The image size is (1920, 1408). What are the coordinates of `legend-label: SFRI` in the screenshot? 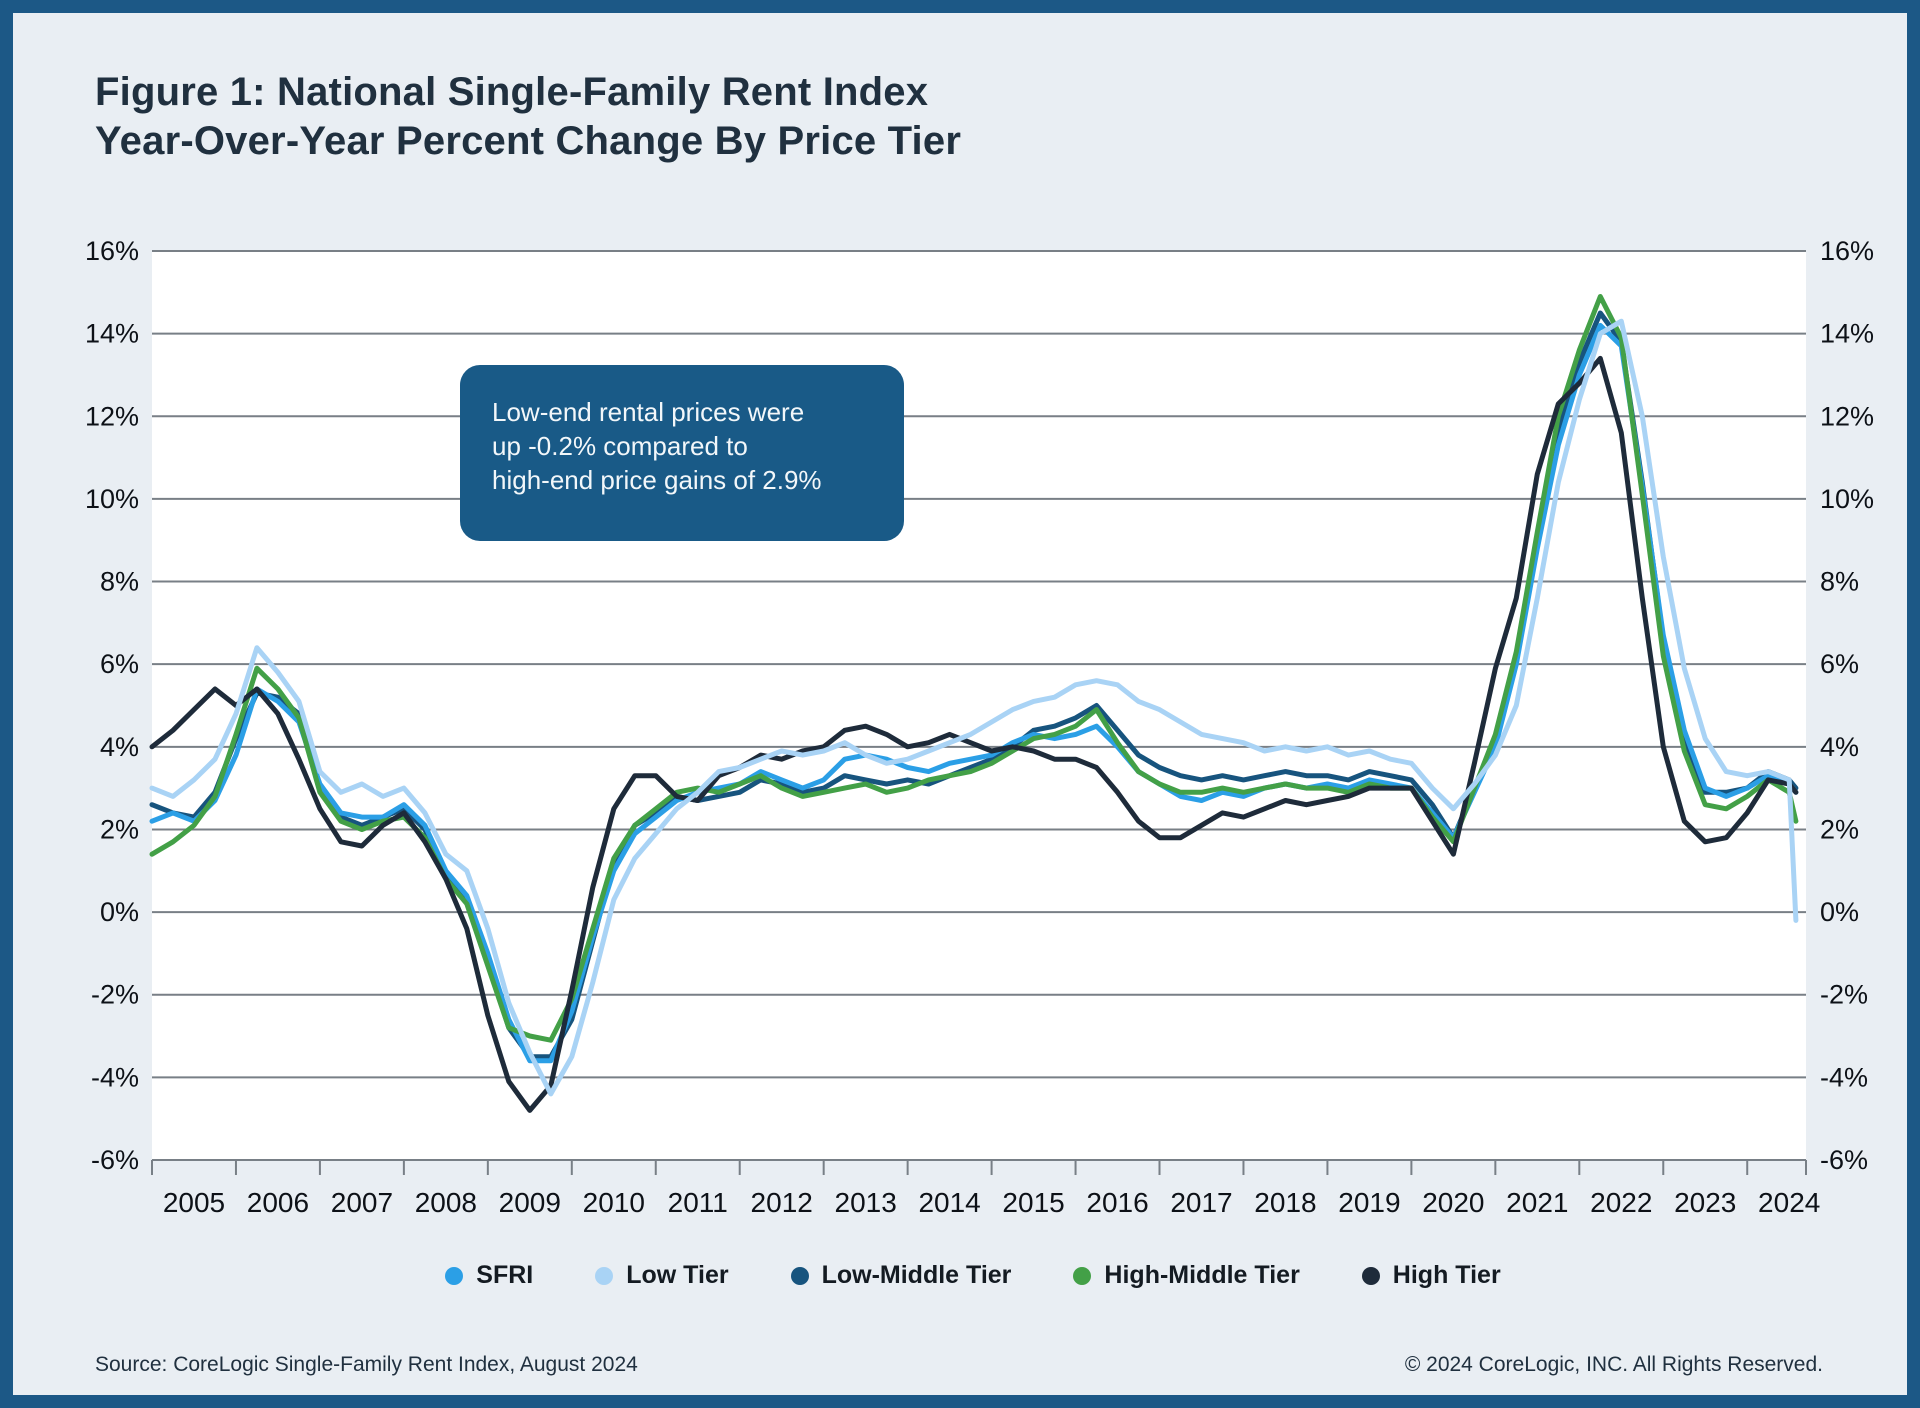 It's located at (505, 1275).